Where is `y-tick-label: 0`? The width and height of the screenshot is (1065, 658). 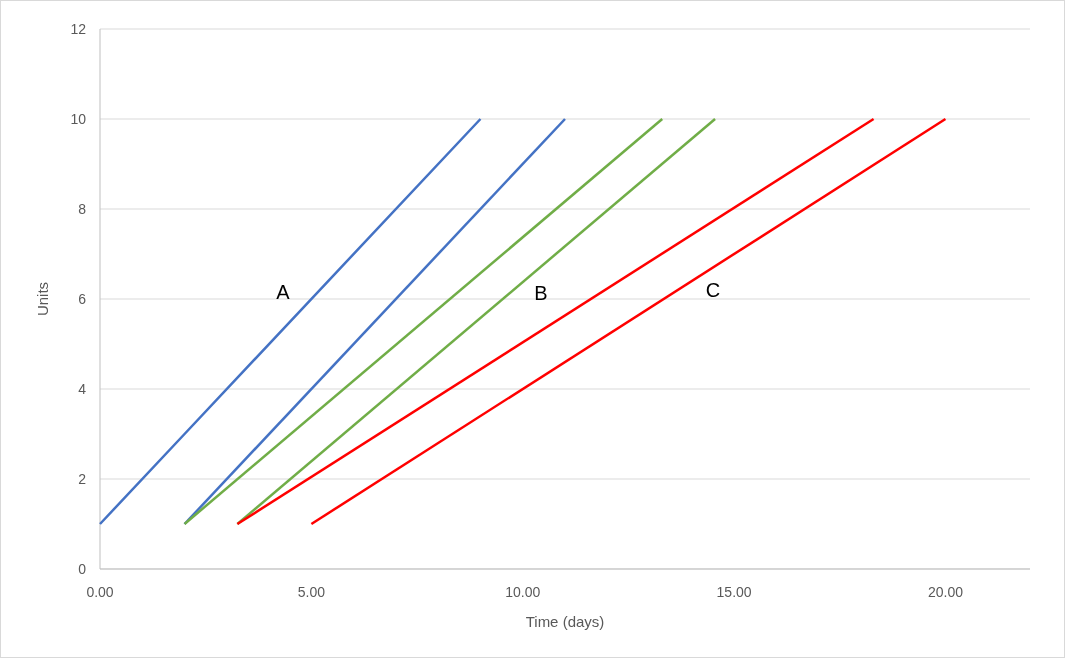
y-tick-label: 0 is located at coordinates (82, 568).